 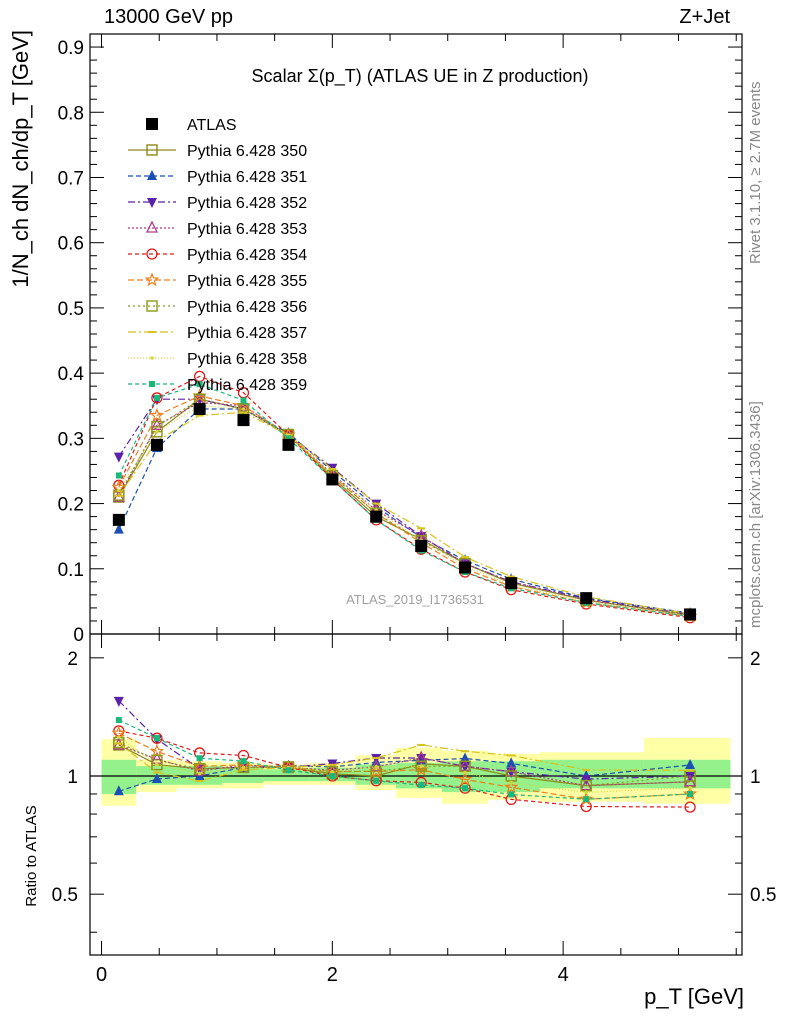 What do you see at coordinates (71, 505) in the screenshot?
I see `y-tick-label: 0.2` at bounding box center [71, 505].